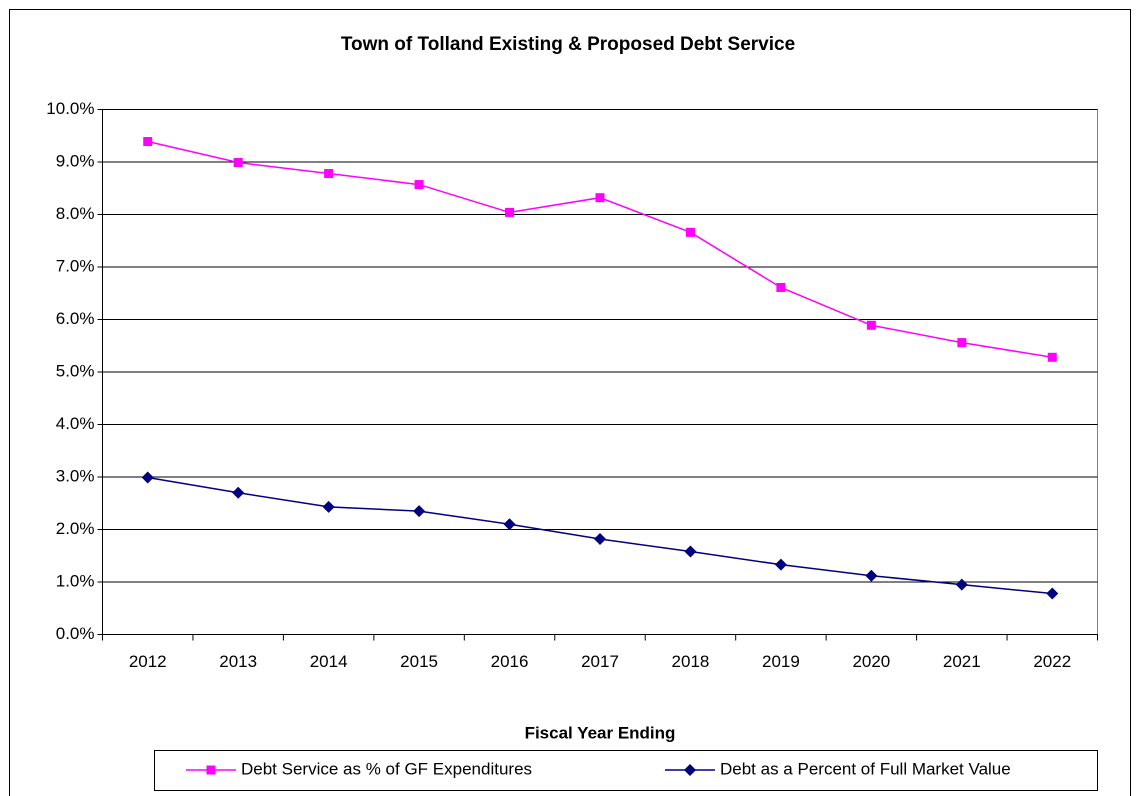 The height and width of the screenshot is (796, 1136). I want to click on legend-label: Debt as a Percent of Full Market Value, so click(865, 768).